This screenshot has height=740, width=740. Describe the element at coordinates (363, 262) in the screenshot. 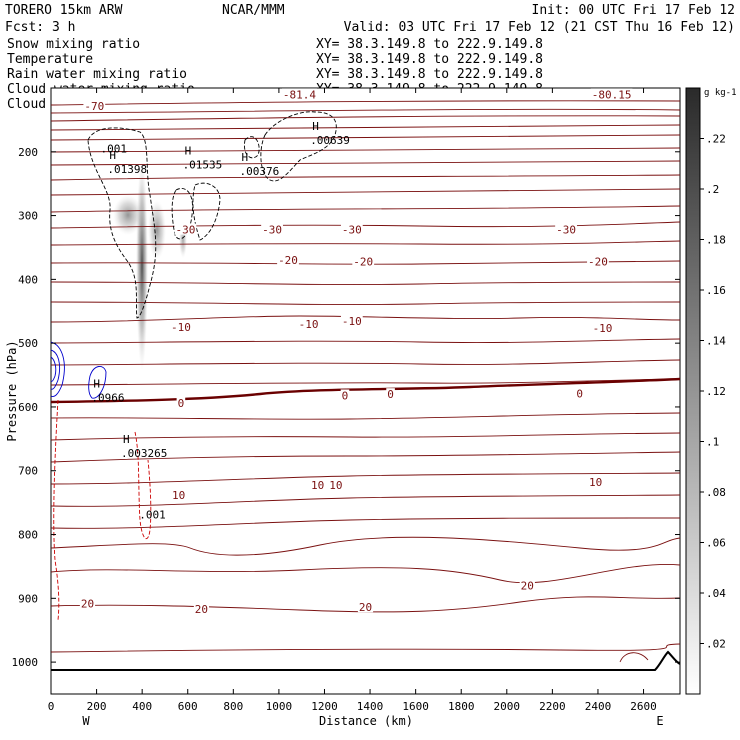

I see `temperature-label: -20` at that location.